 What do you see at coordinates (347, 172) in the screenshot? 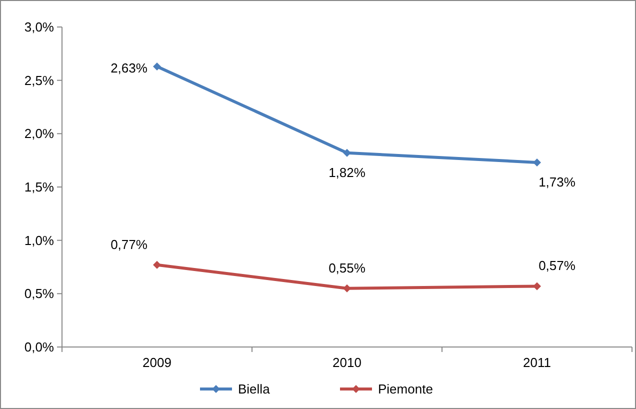
I see `data-label: 1,82%` at bounding box center [347, 172].